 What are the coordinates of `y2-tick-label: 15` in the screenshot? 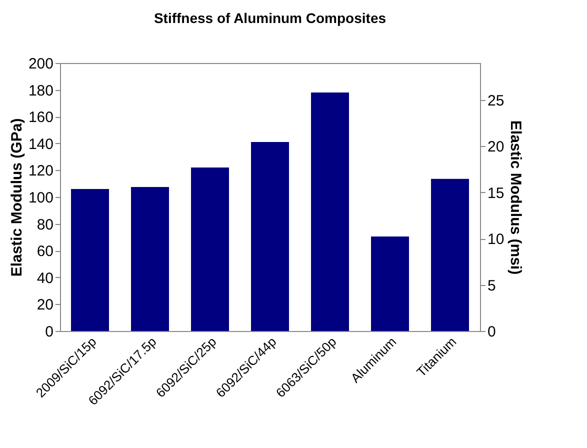 It's located at (496, 193).